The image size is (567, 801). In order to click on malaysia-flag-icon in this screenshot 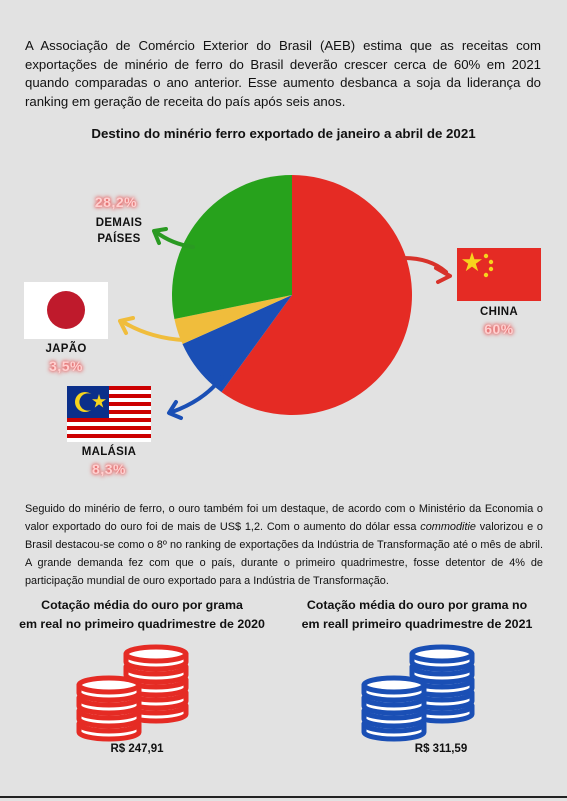, I will do `click(109, 414)`.